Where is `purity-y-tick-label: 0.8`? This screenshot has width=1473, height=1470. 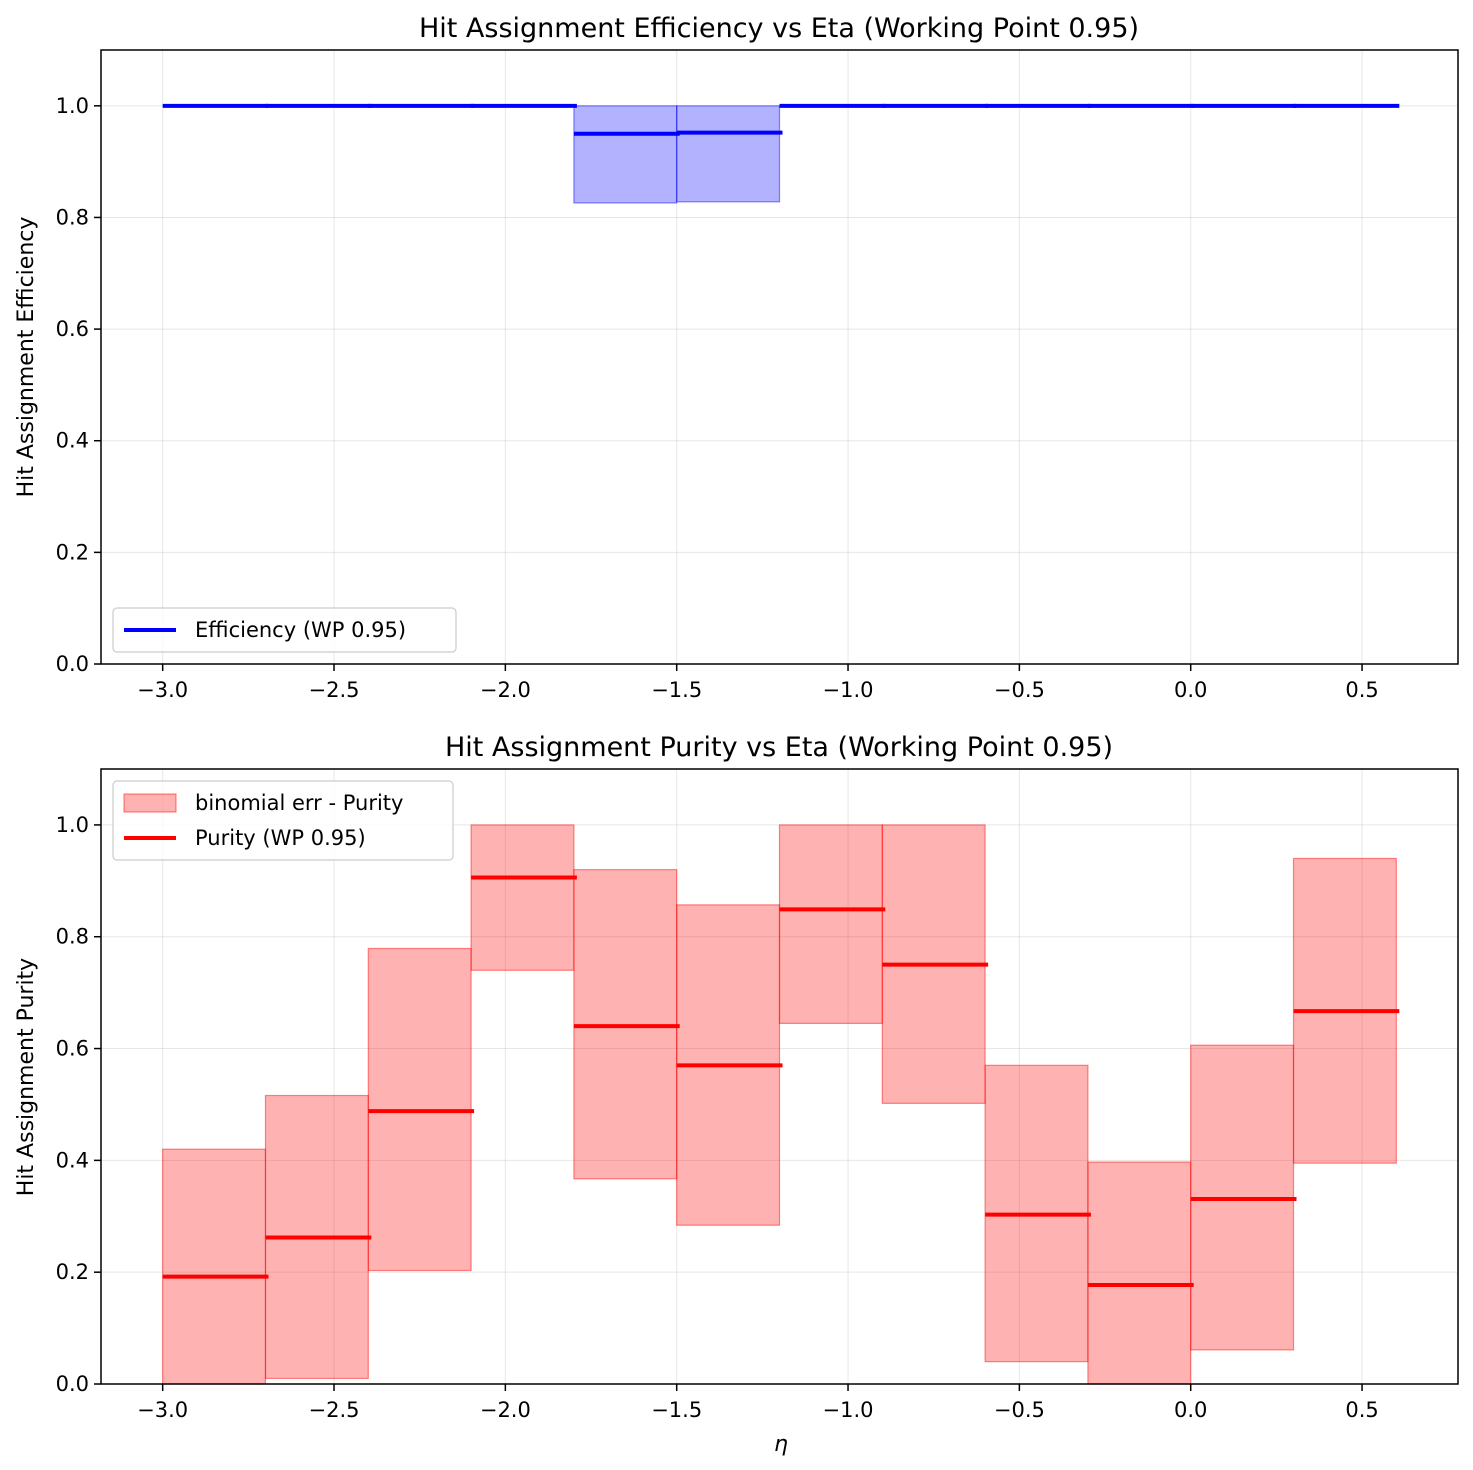
purity-y-tick-label: 0.8 is located at coordinates (72, 937).